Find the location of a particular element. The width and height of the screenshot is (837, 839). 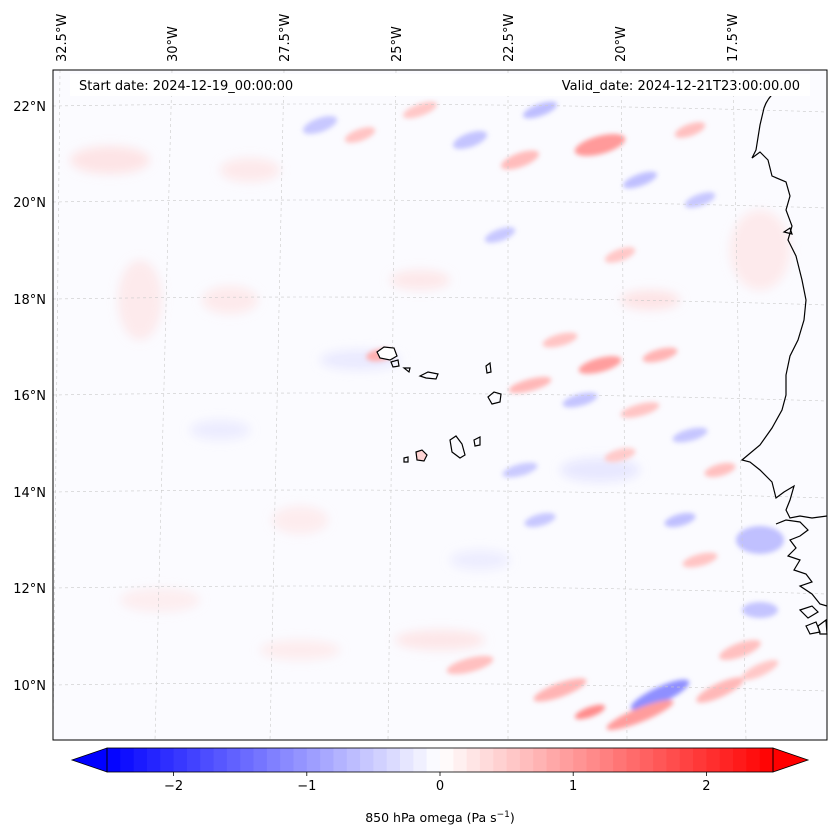

guinea-bissau-coast is located at coordinates (801, 563).